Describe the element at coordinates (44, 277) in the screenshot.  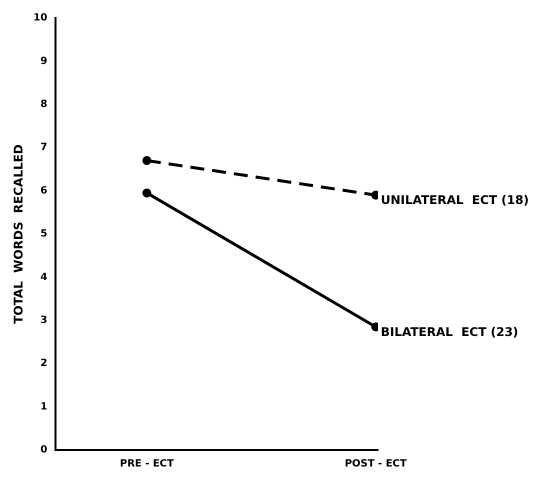
I see `y-tick-label: 4` at that location.